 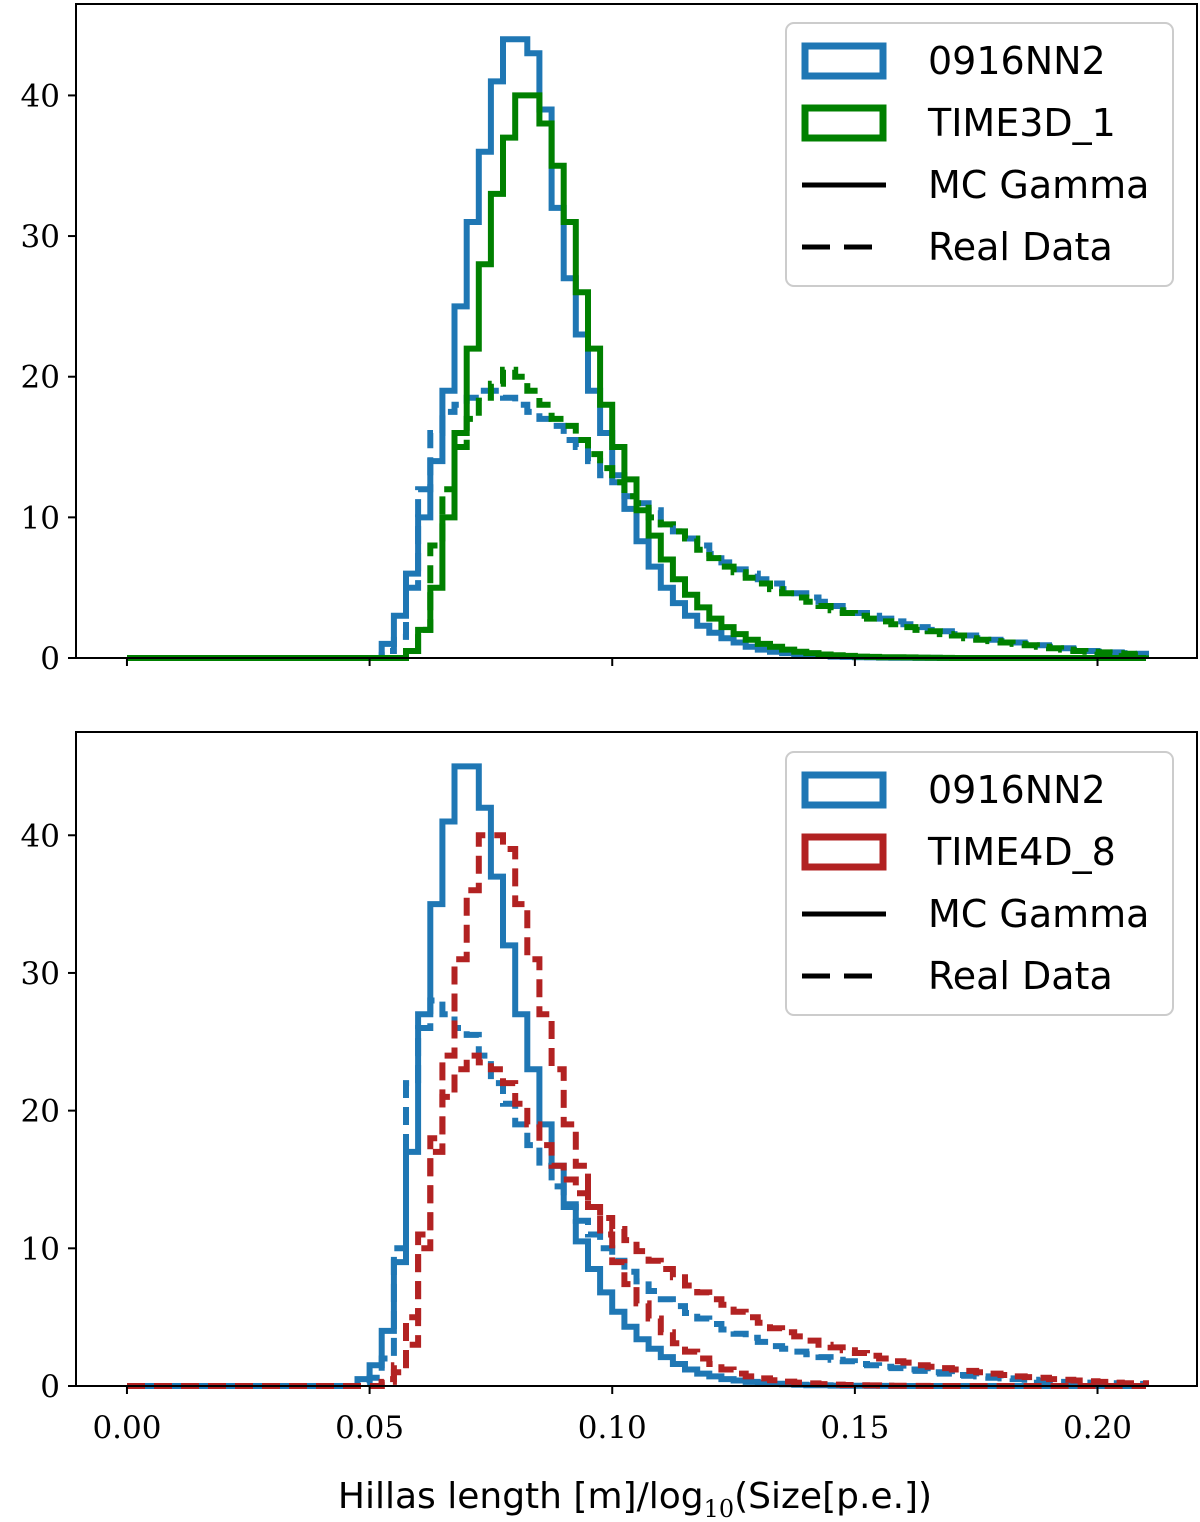 I want to click on x-axis-label: Hillas length [m]/log10(Size[p.e.]), so click(x=635, y=1499).